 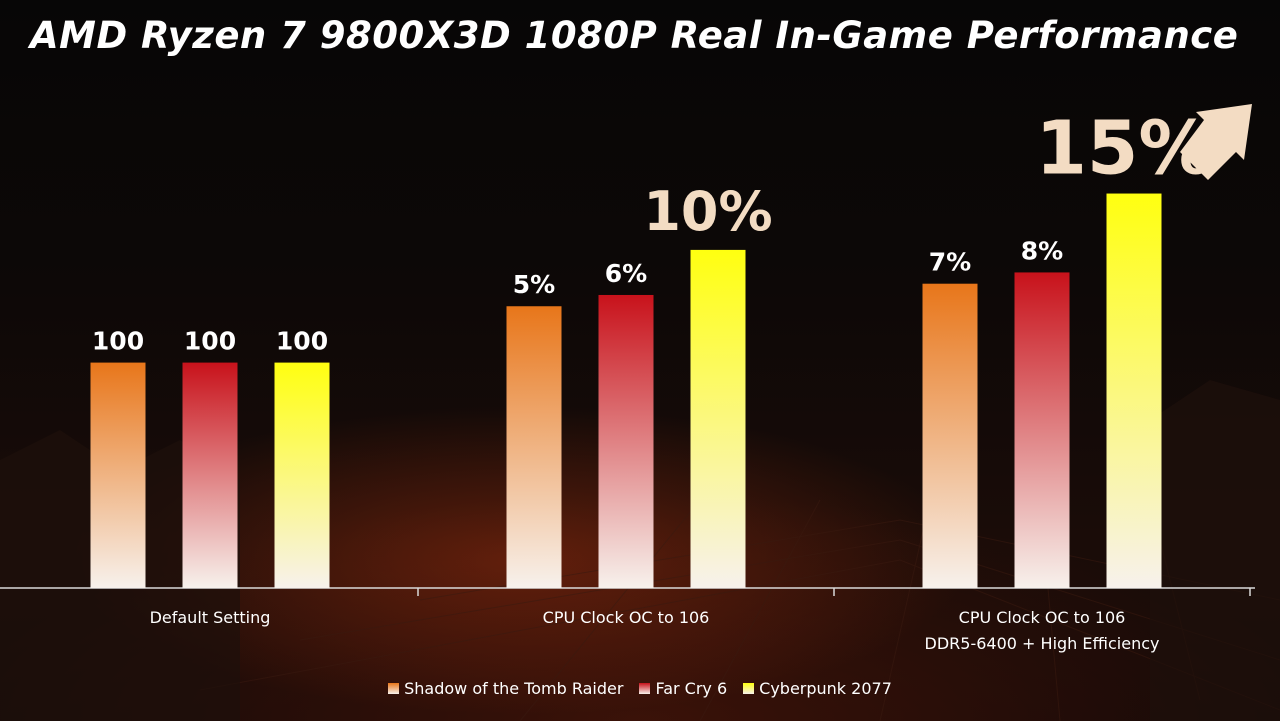 What do you see at coordinates (1042, 643) in the screenshot?
I see `x-tick-label: DDR5-6400 + High Efficiency` at bounding box center [1042, 643].